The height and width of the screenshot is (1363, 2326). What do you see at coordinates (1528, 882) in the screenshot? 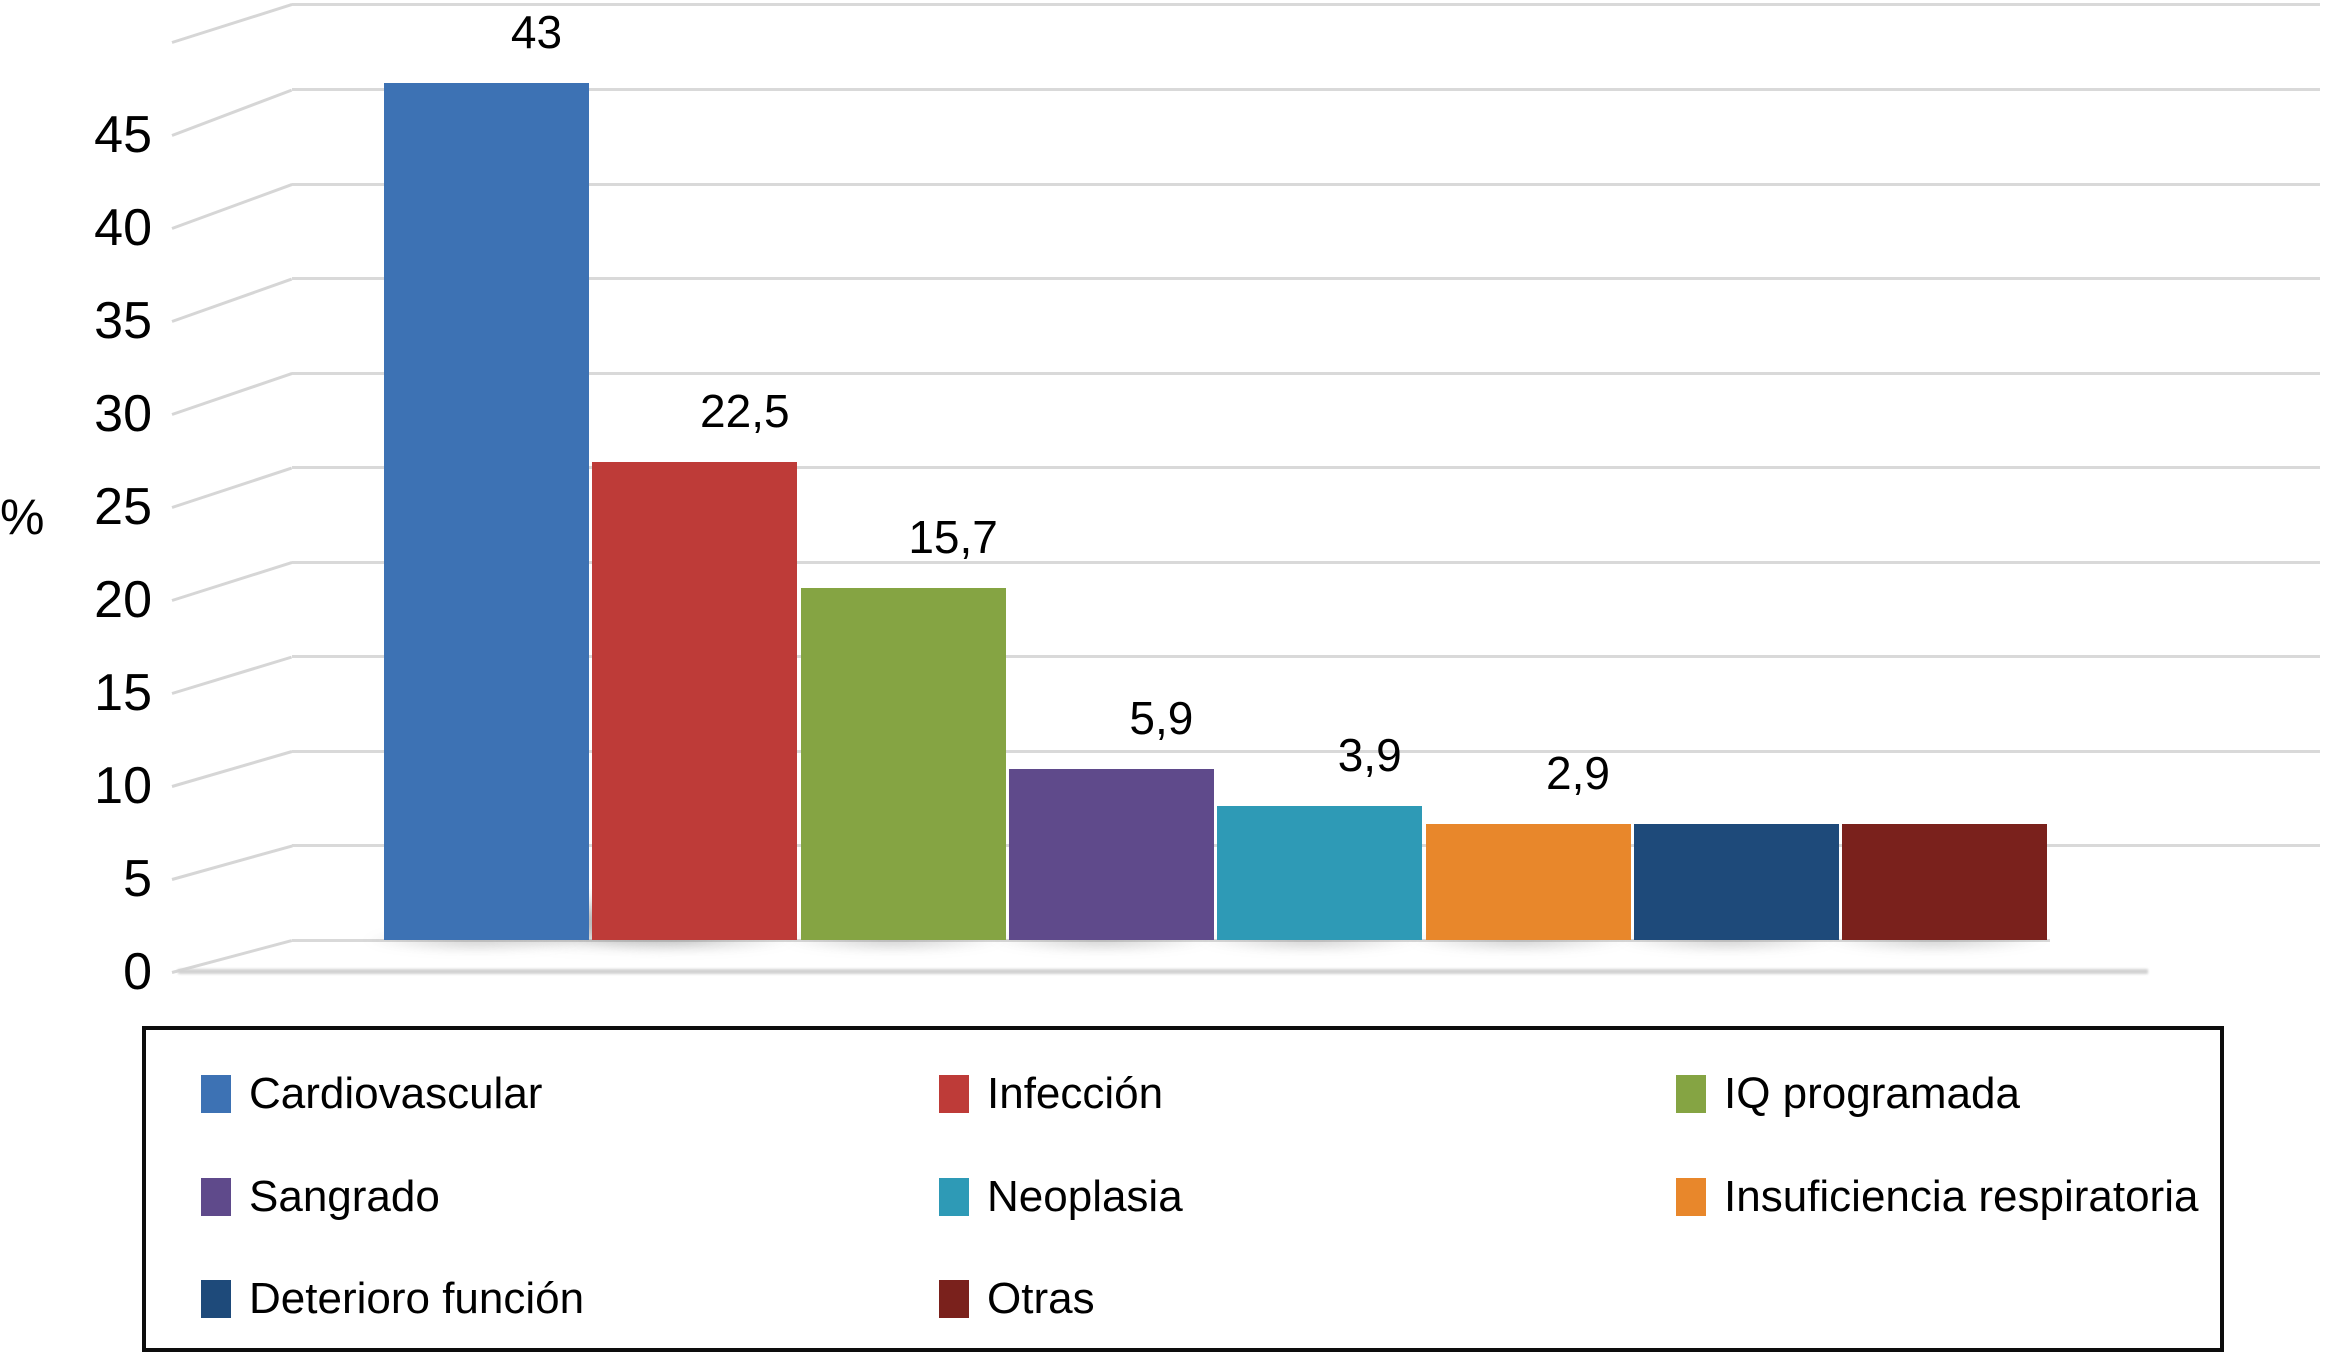
I see `bar-insuficiencia-respiratoria` at bounding box center [1528, 882].